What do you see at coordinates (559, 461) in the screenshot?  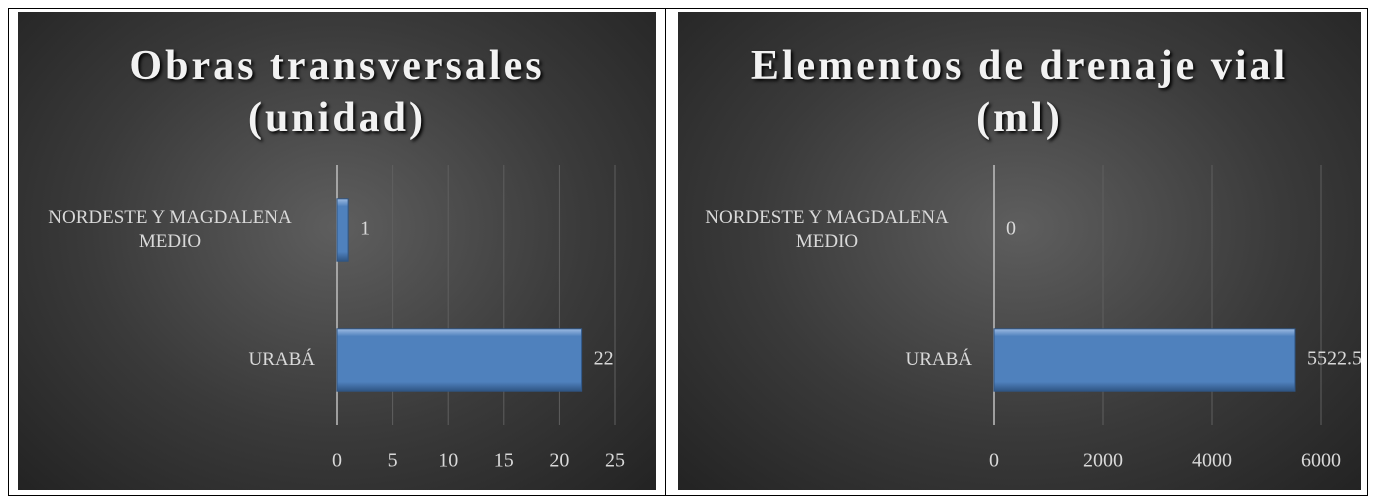 I see `x-tick-label: 20` at bounding box center [559, 461].